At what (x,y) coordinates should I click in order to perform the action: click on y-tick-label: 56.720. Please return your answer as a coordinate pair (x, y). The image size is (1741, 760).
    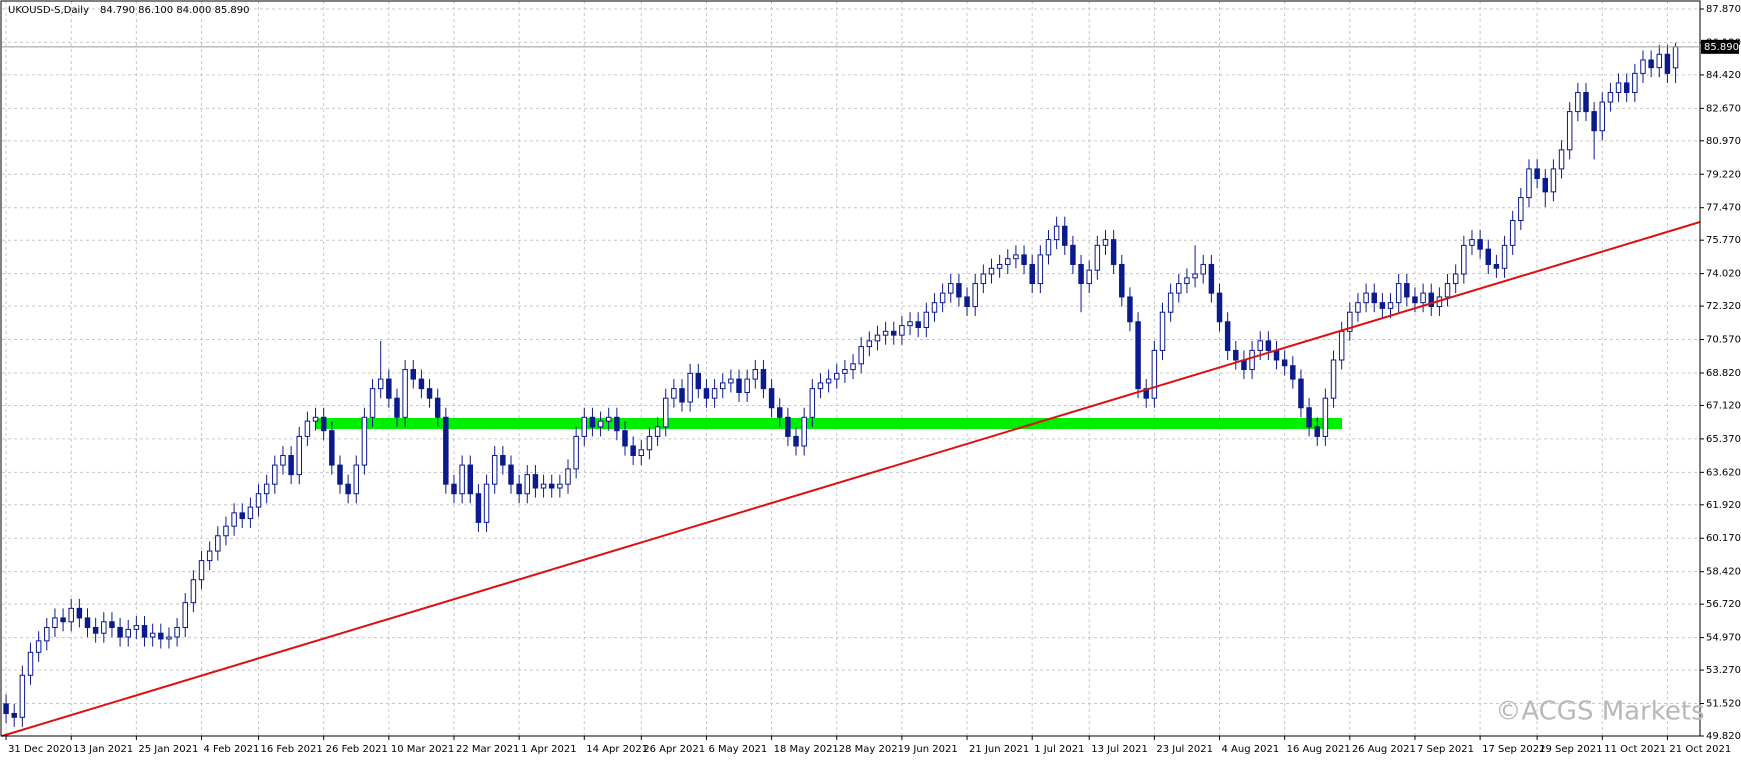
    Looking at the image, I should click on (1723, 604).